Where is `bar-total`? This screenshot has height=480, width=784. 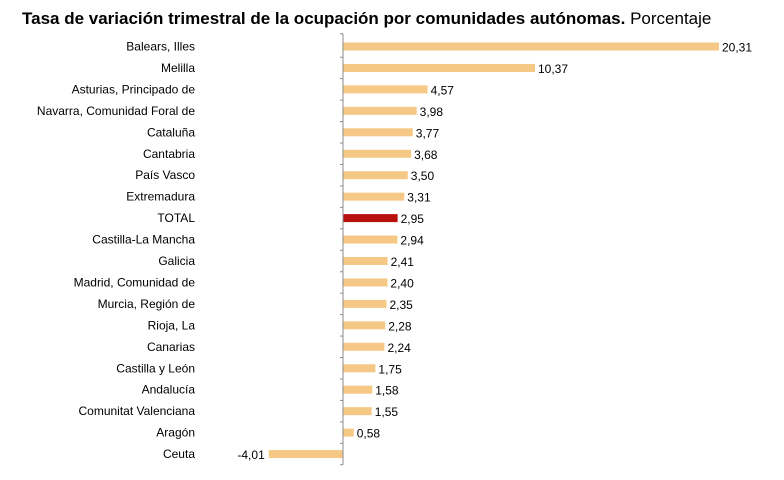
bar-total is located at coordinates (370, 218).